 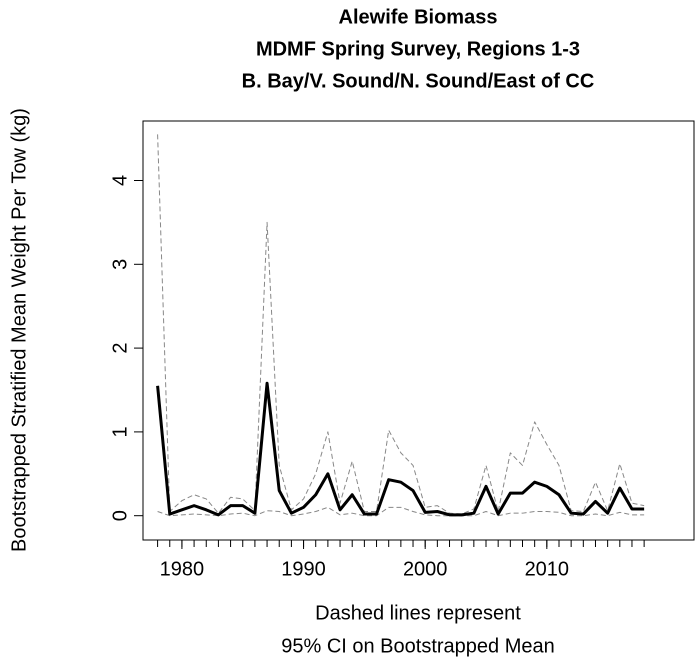 What do you see at coordinates (120, 180) in the screenshot?
I see `y-tick-label: 4` at bounding box center [120, 180].